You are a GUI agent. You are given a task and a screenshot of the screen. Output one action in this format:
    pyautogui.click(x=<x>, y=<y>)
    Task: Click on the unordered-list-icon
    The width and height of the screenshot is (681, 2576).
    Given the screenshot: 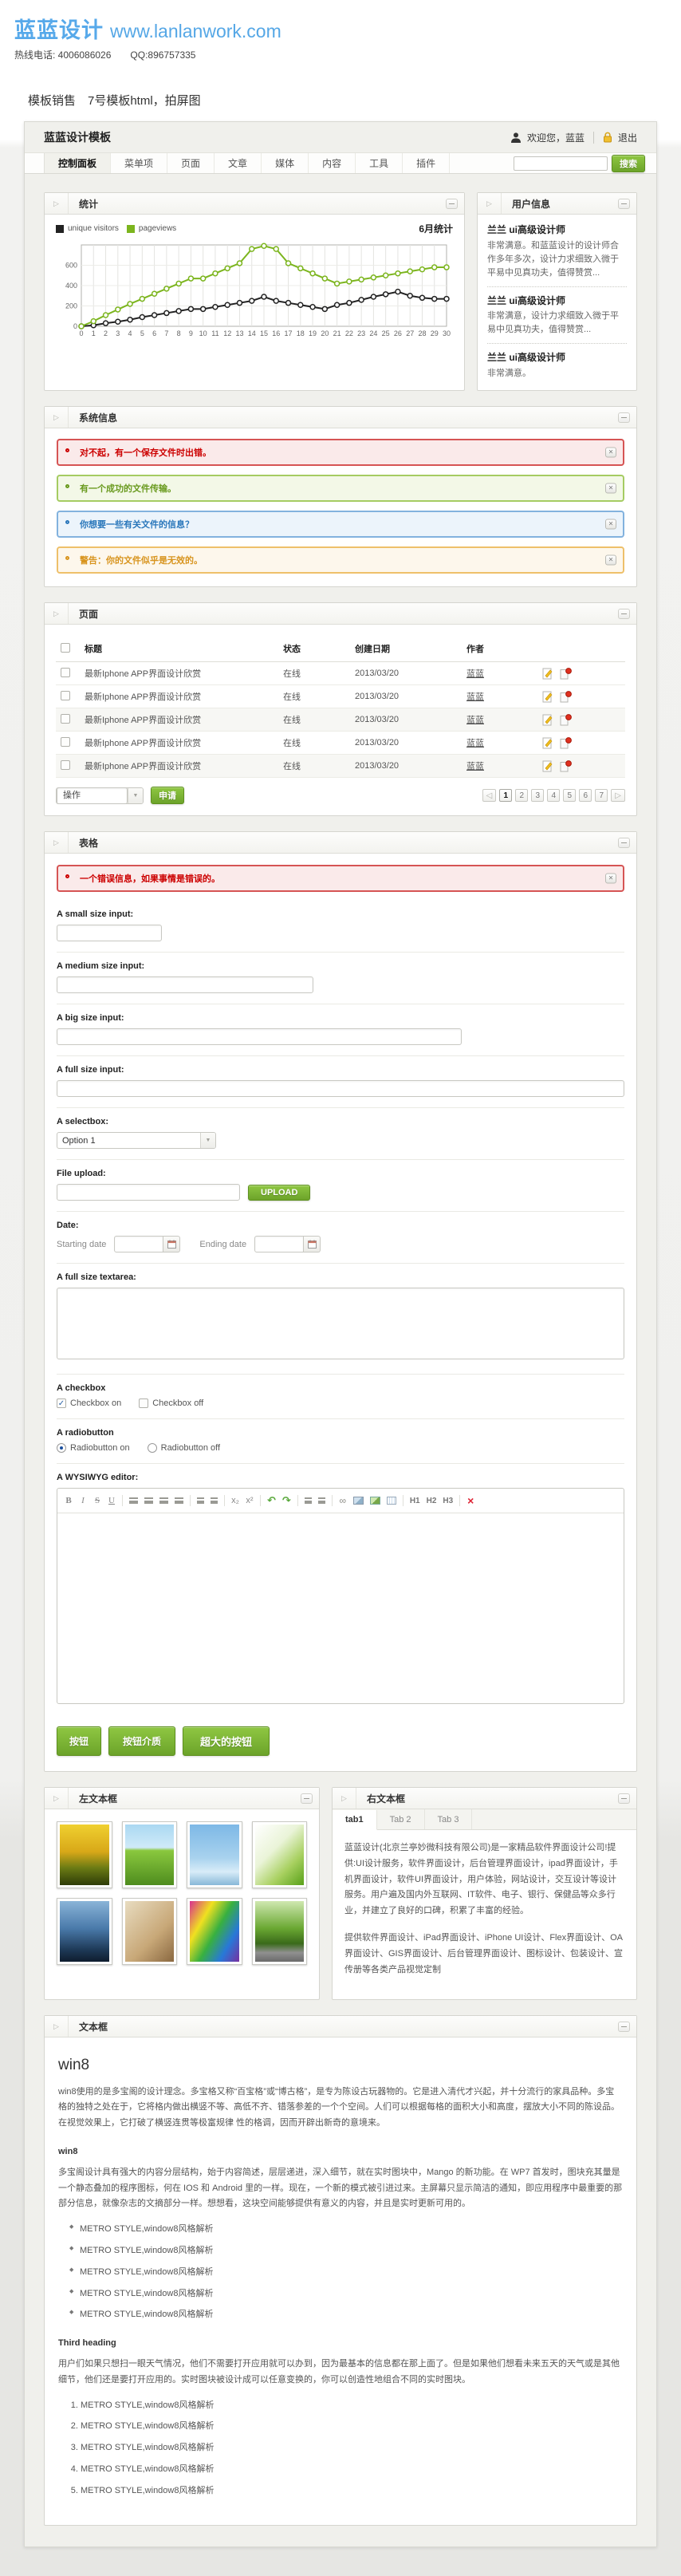 What is the action you would take?
    pyautogui.click(x=321, y=1501)
    